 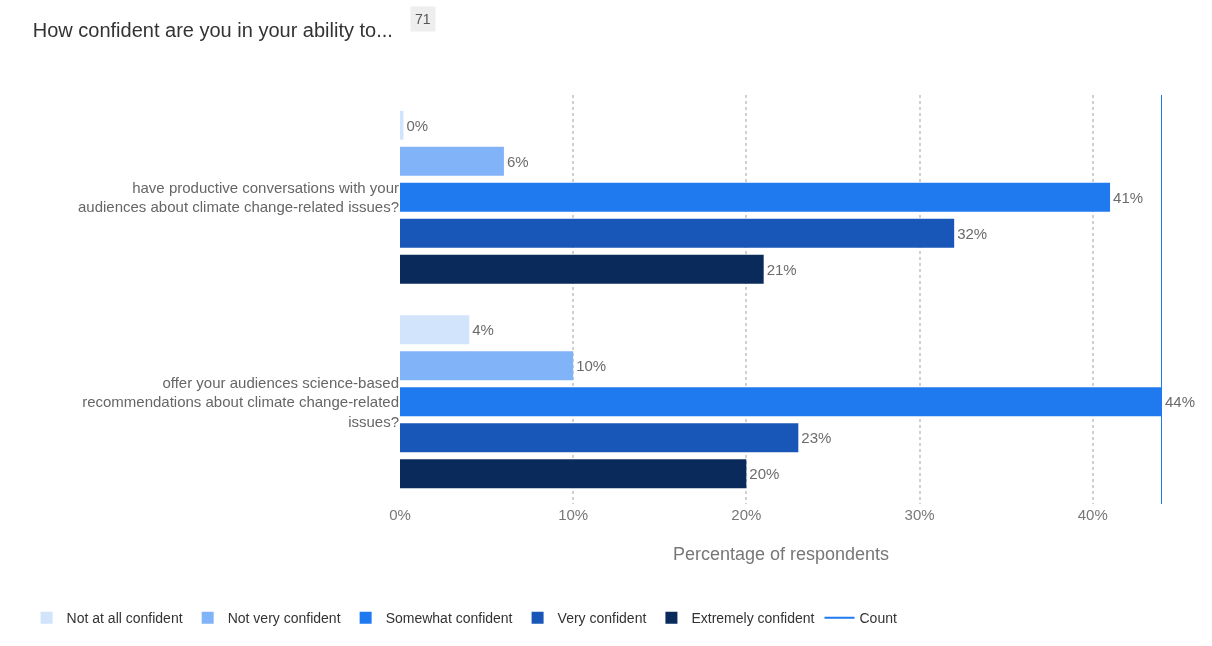 What do you see at coordinates (972, 233) in the screenshot?
I see `data-label: 32%` at bounding box center [972, 233].